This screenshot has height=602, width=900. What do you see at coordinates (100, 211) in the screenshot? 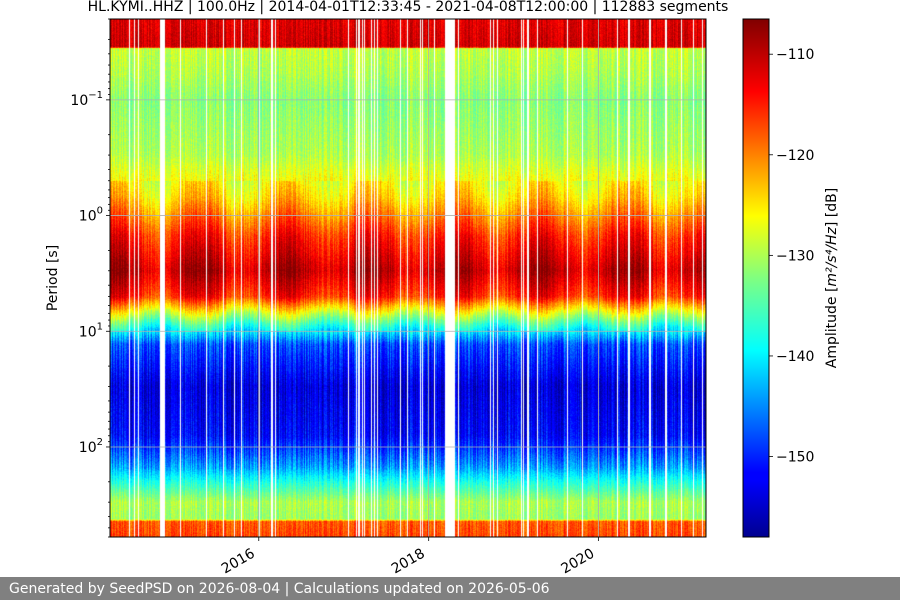
I see `y-tick-exponent: 0` at bounding box center [100, 211].